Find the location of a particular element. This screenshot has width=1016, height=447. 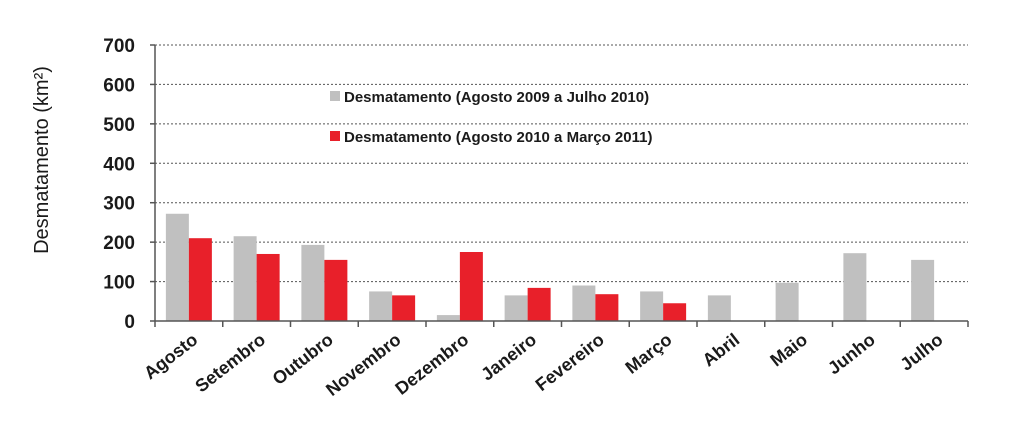

y-tick-label: 300 is located at coordinates (119, 204).